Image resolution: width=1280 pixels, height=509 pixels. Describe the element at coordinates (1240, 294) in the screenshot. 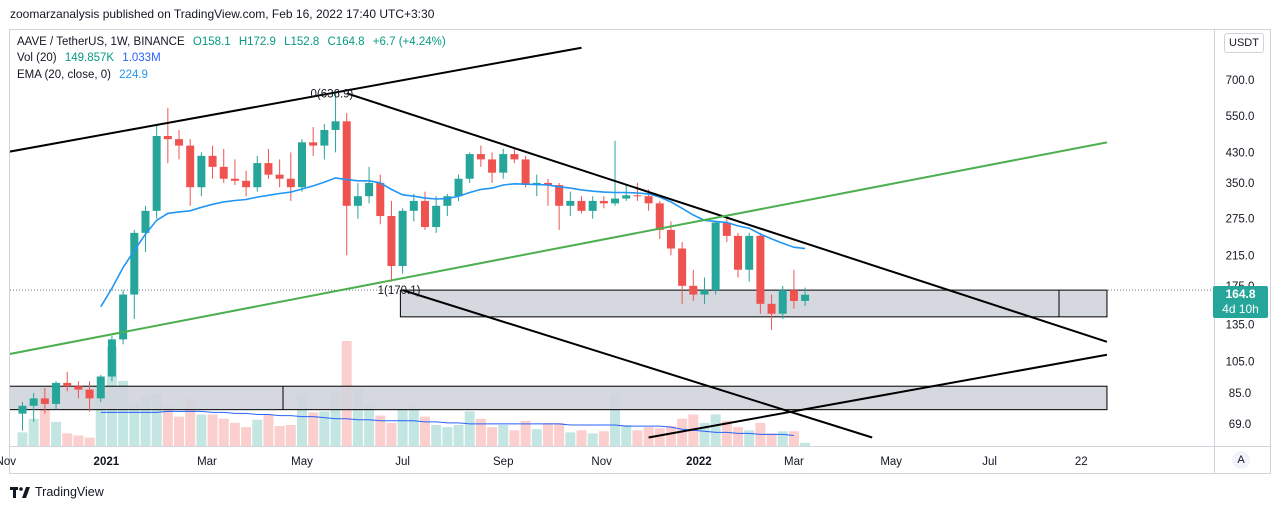

I see `last-price-value: 164.8` at that location.